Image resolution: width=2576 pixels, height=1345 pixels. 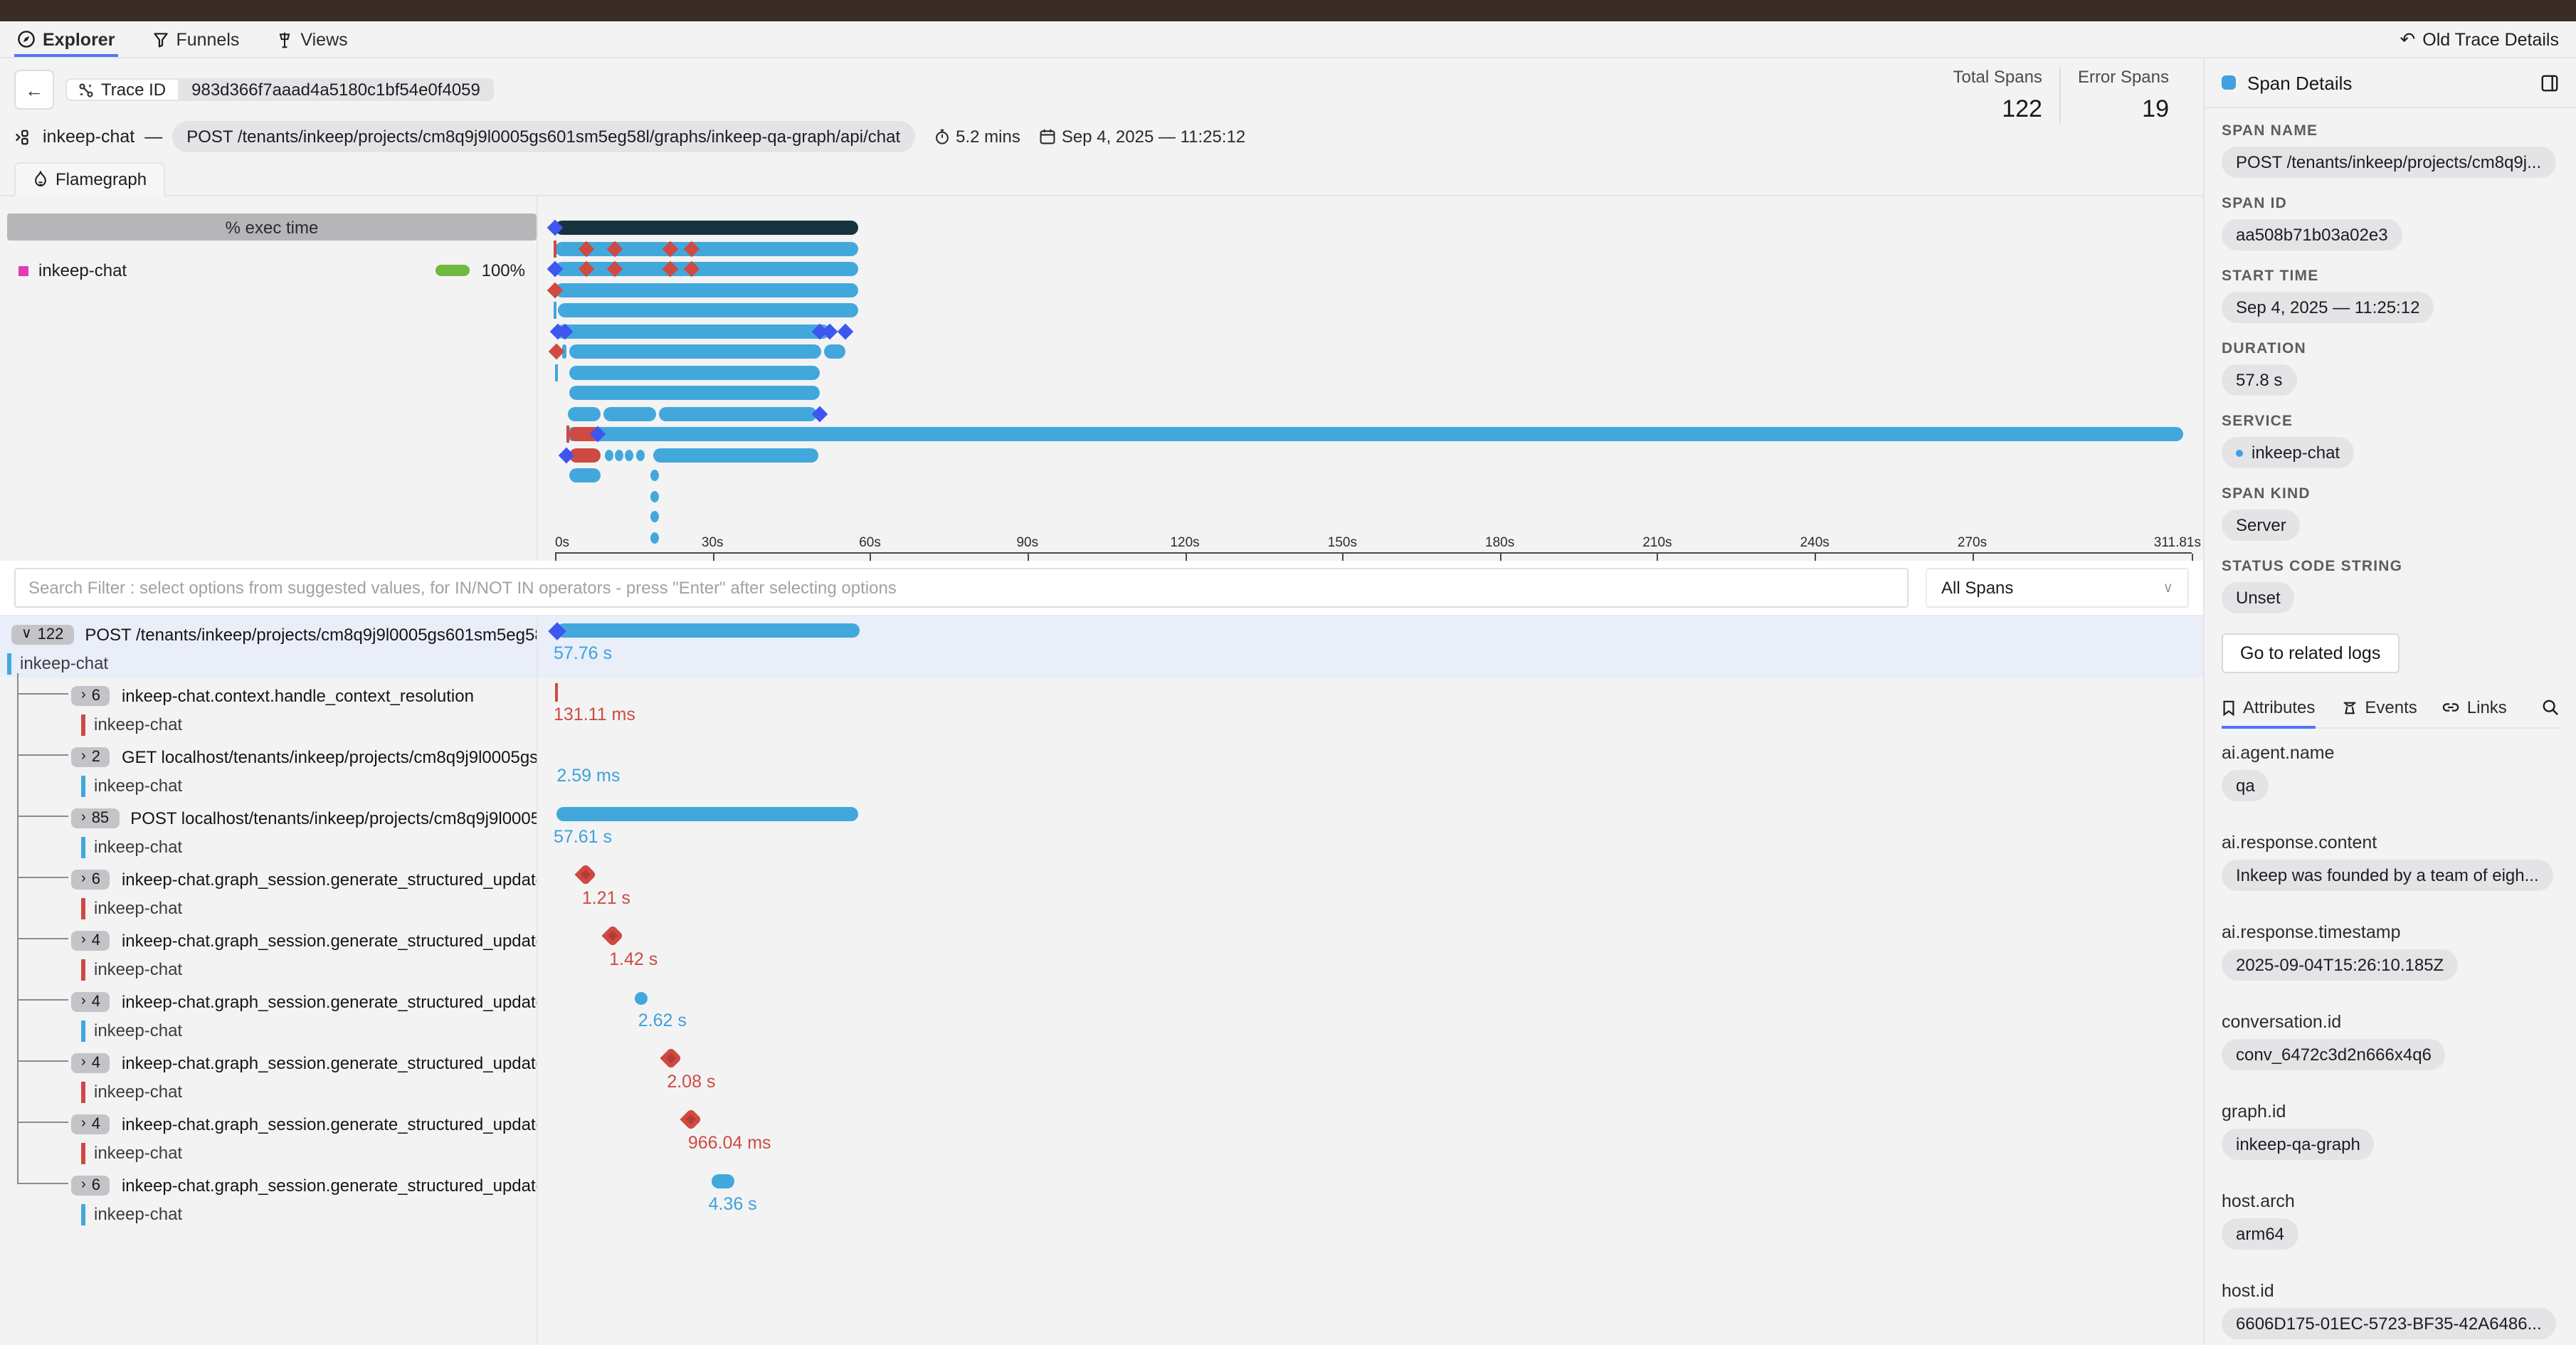 I want to click on tab-events: Events, so click(x=2378, y=707).